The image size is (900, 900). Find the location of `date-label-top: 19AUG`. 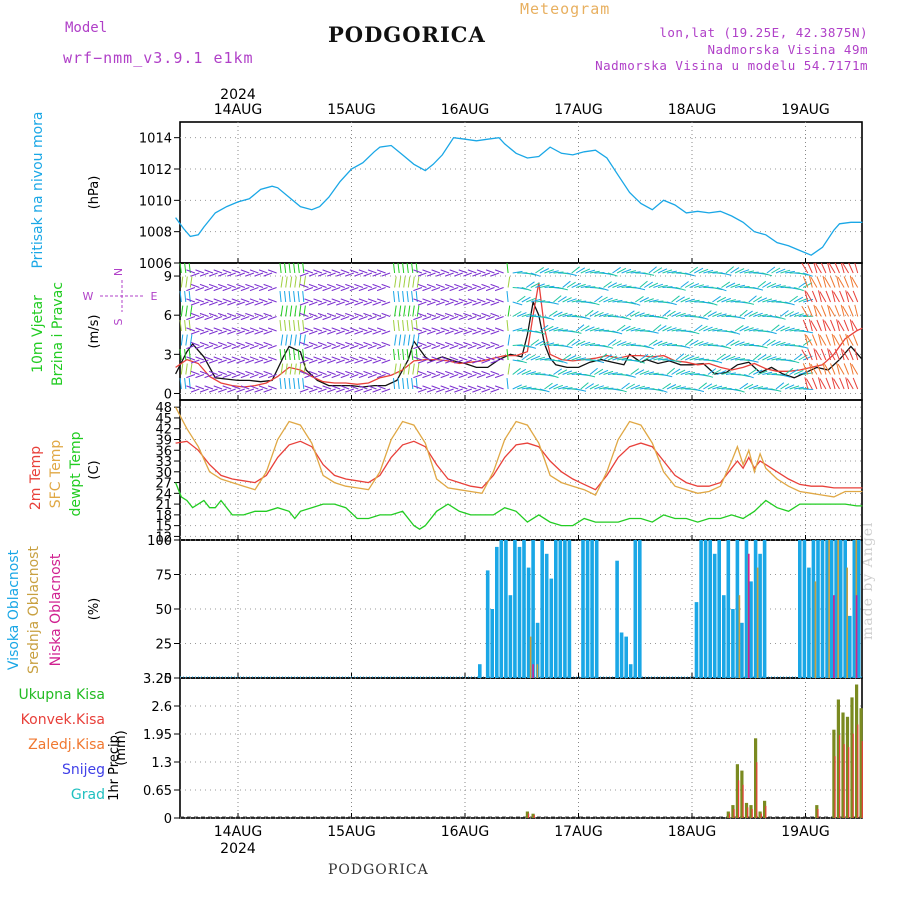

date-label-top: 19AUG is located at coordinates (805, 110).